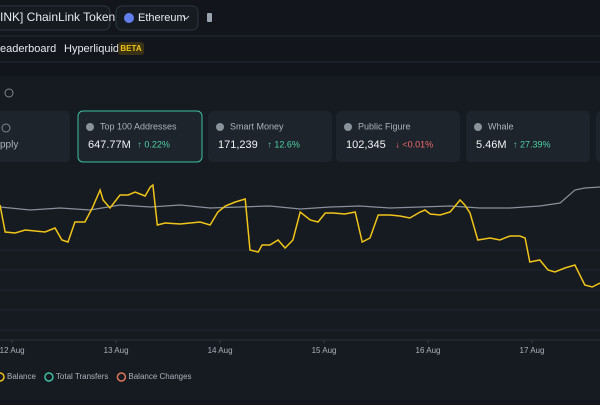  Describe the element at coordinates (153, 144) in the screenshot. I see `card-change: ↑ 0.22%` at that location.